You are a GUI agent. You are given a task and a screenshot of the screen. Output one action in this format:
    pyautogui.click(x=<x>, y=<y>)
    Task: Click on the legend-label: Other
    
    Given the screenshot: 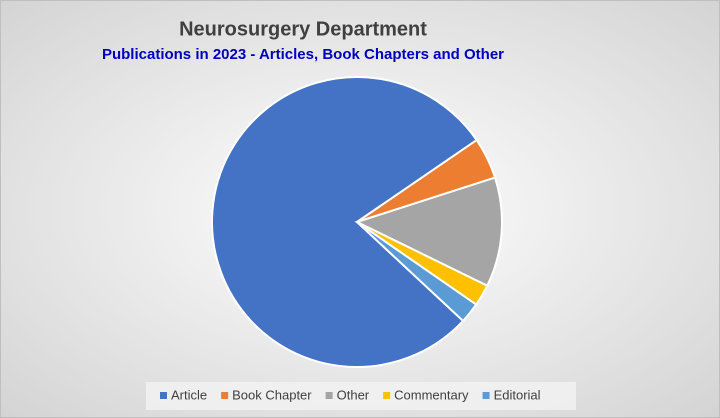 What is the action you would take?
    pyautogui.click(x=353, y=394)
    